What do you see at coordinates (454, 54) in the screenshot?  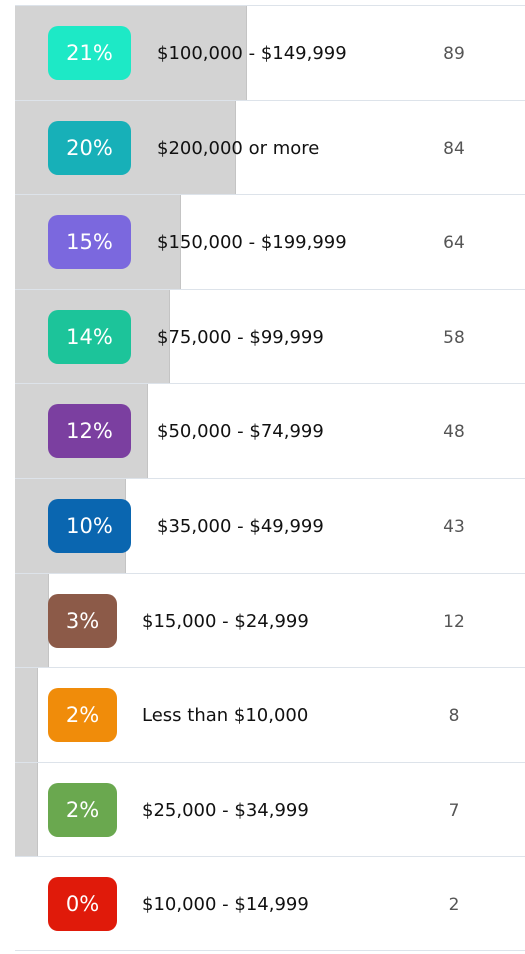 I see `count: 89` at bounding box center [454, 54].